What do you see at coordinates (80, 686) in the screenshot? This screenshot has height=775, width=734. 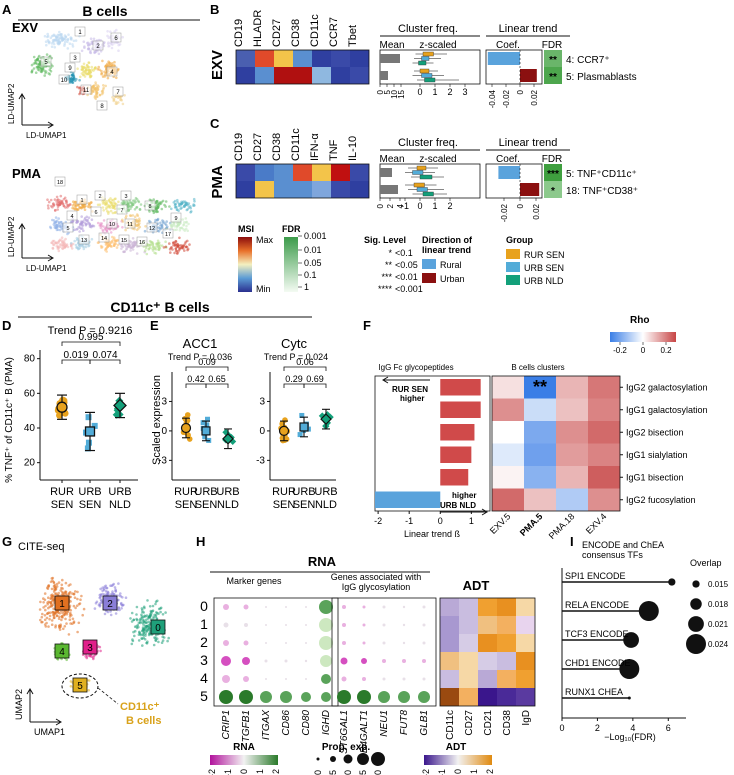 I see `g-cluster-label: 5` at bounding box center [80, 686].